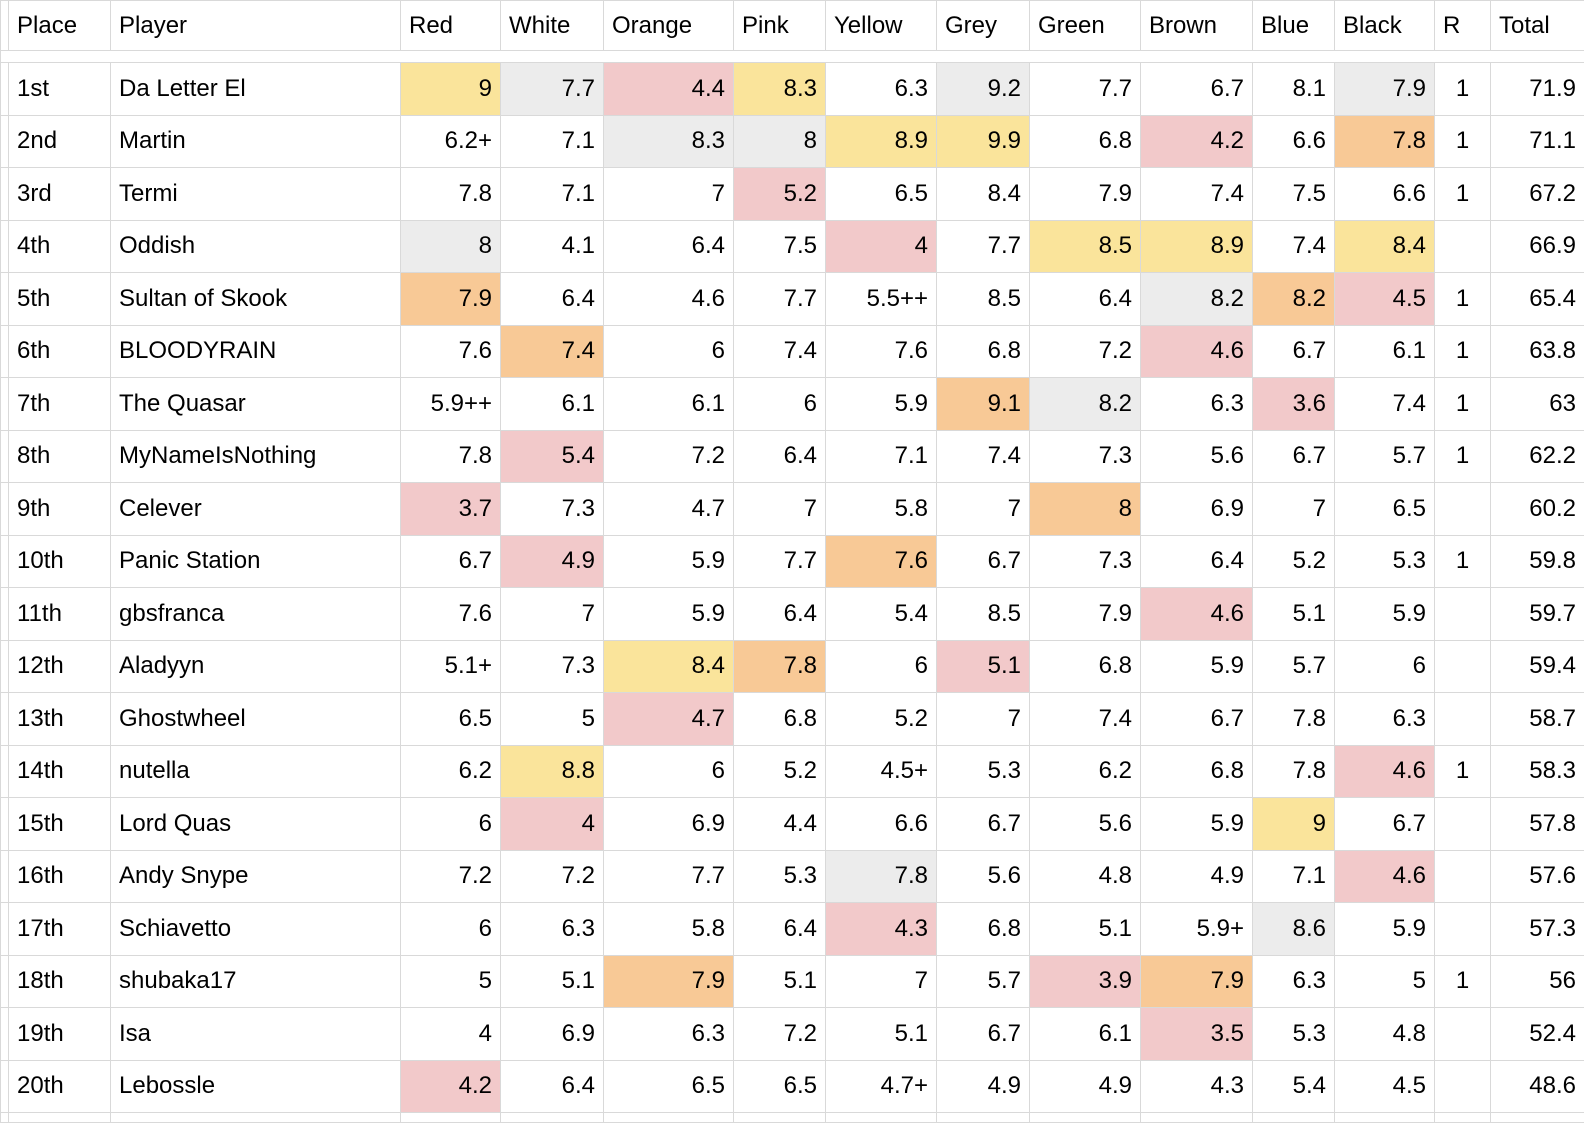 The image size is (1584, 1123). Describe the element at coordinates (255, 981) in the screenshot. I see `cell-player: shubaka17` at that location.